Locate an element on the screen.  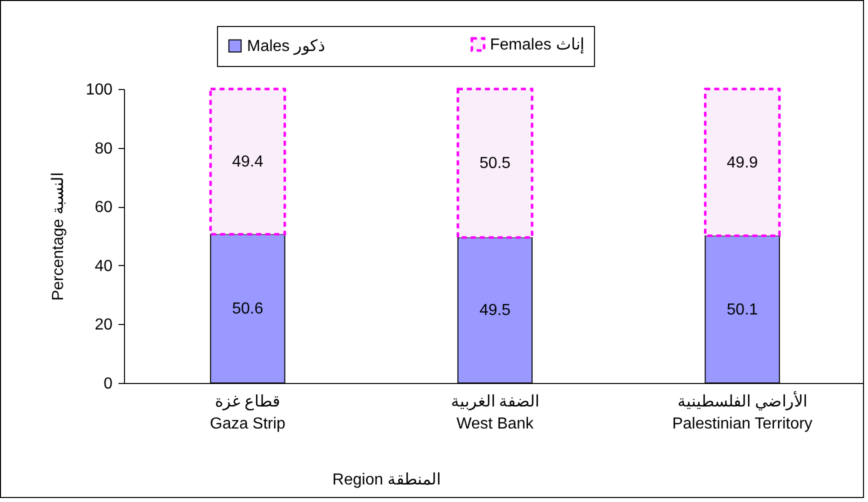
legend-label: Females إناث is located at coordinates (537, 45).